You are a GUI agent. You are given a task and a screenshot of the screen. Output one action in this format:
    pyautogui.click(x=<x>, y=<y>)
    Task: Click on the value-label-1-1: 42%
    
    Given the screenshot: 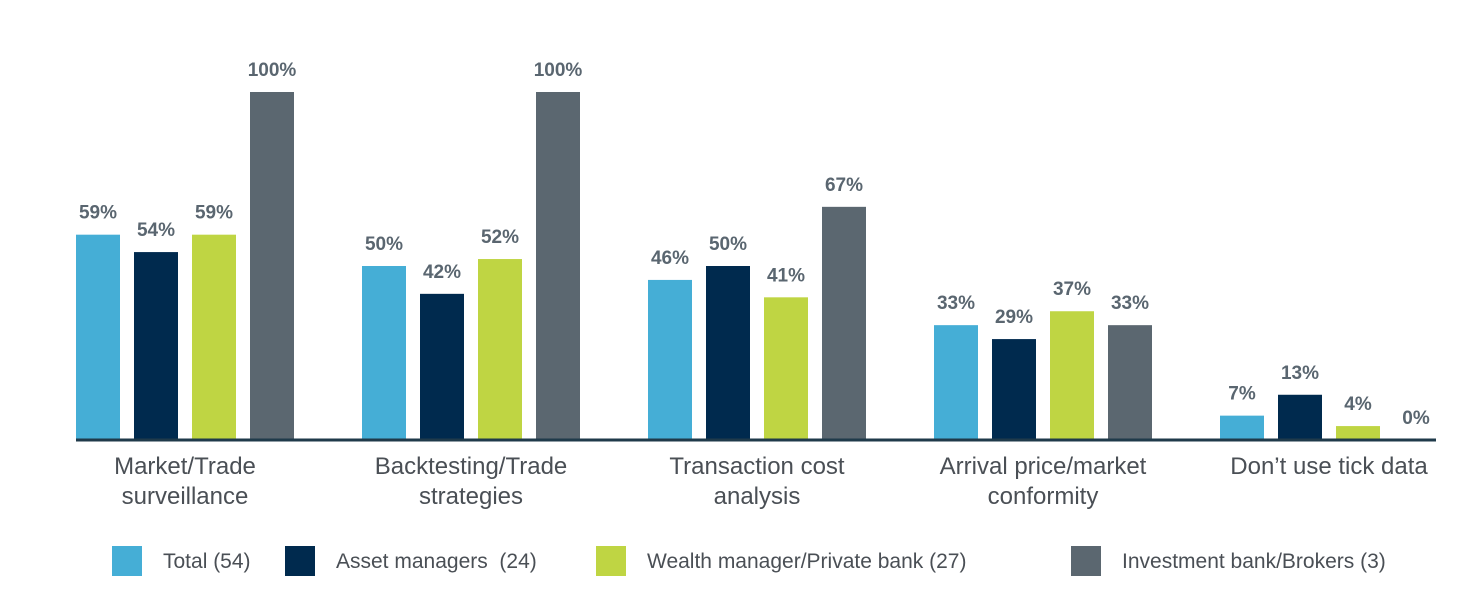 What is the action you would take?
    pyautogui.click(x=442, y=272)
    